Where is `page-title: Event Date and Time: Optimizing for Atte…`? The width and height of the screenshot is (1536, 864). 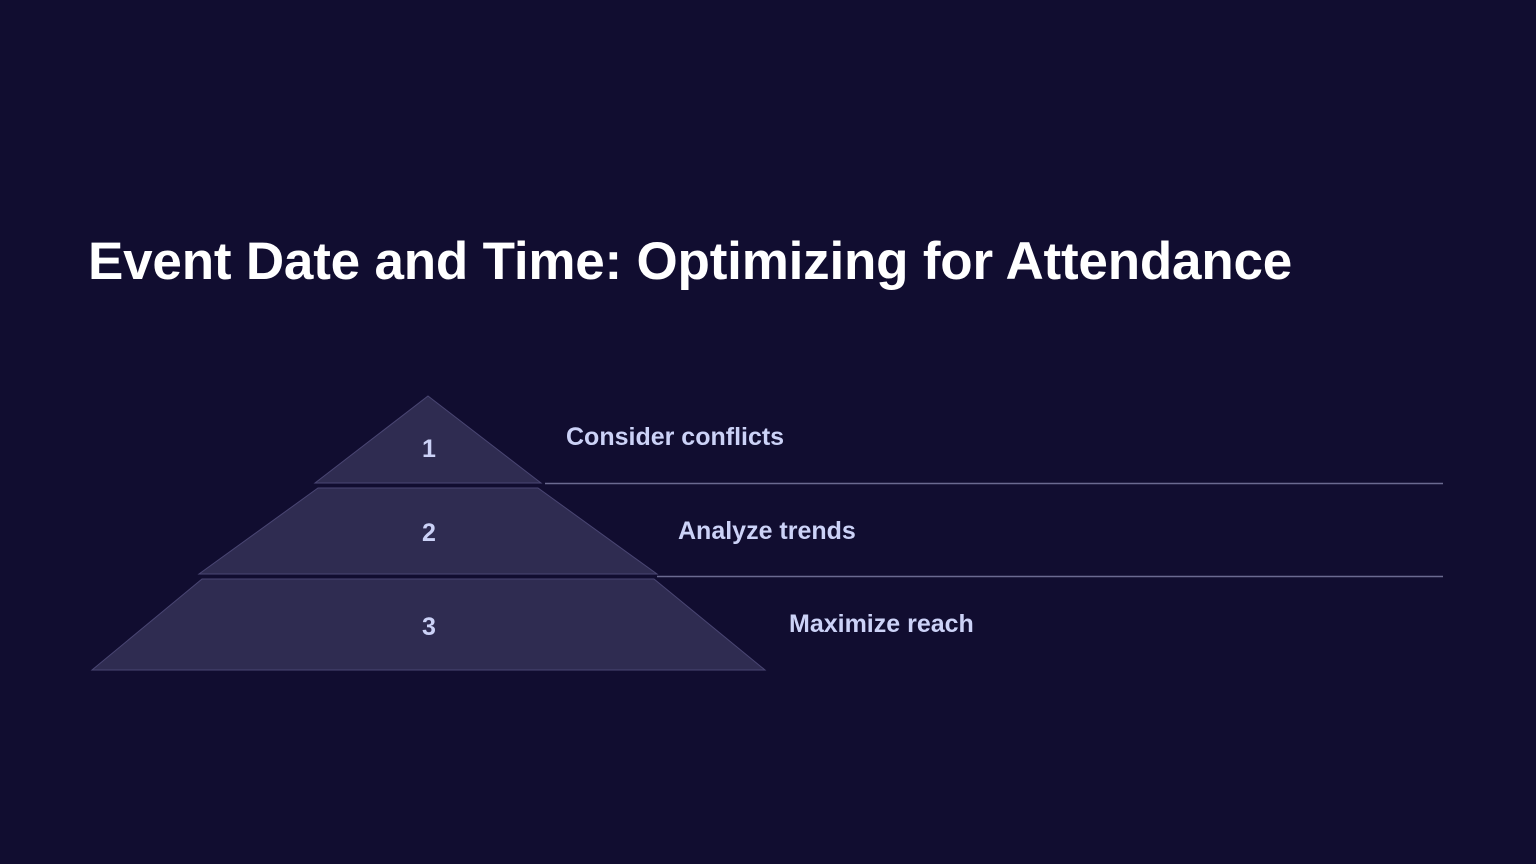 page-title: Event Date and Time: Optimizing for Atte… is located at coordinates (690, 261).